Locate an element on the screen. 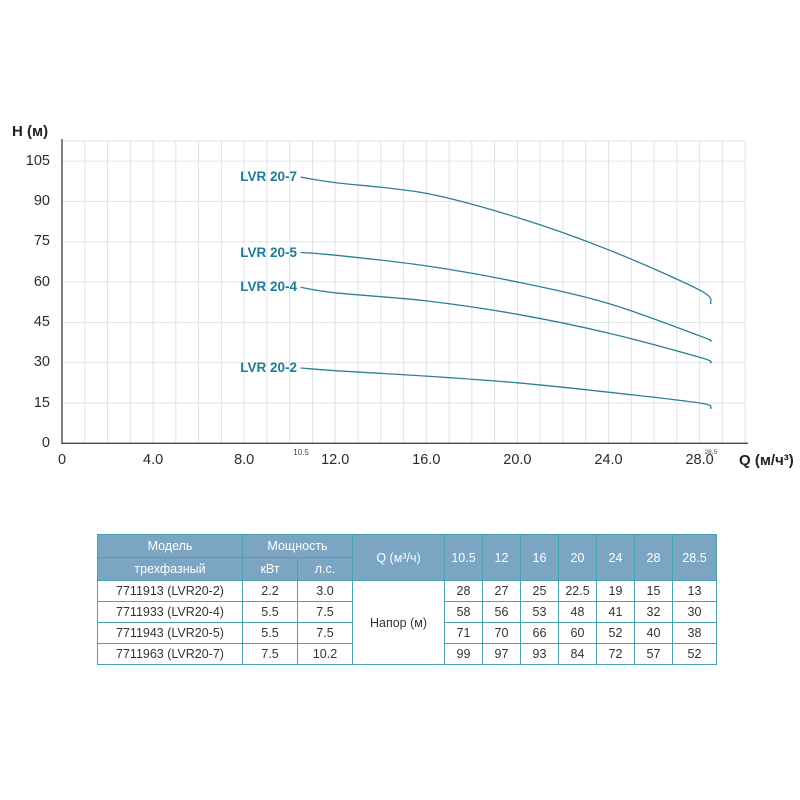 The image size is (800, 800). cell-hp: 10.2 is located at coordinates (325, 654).